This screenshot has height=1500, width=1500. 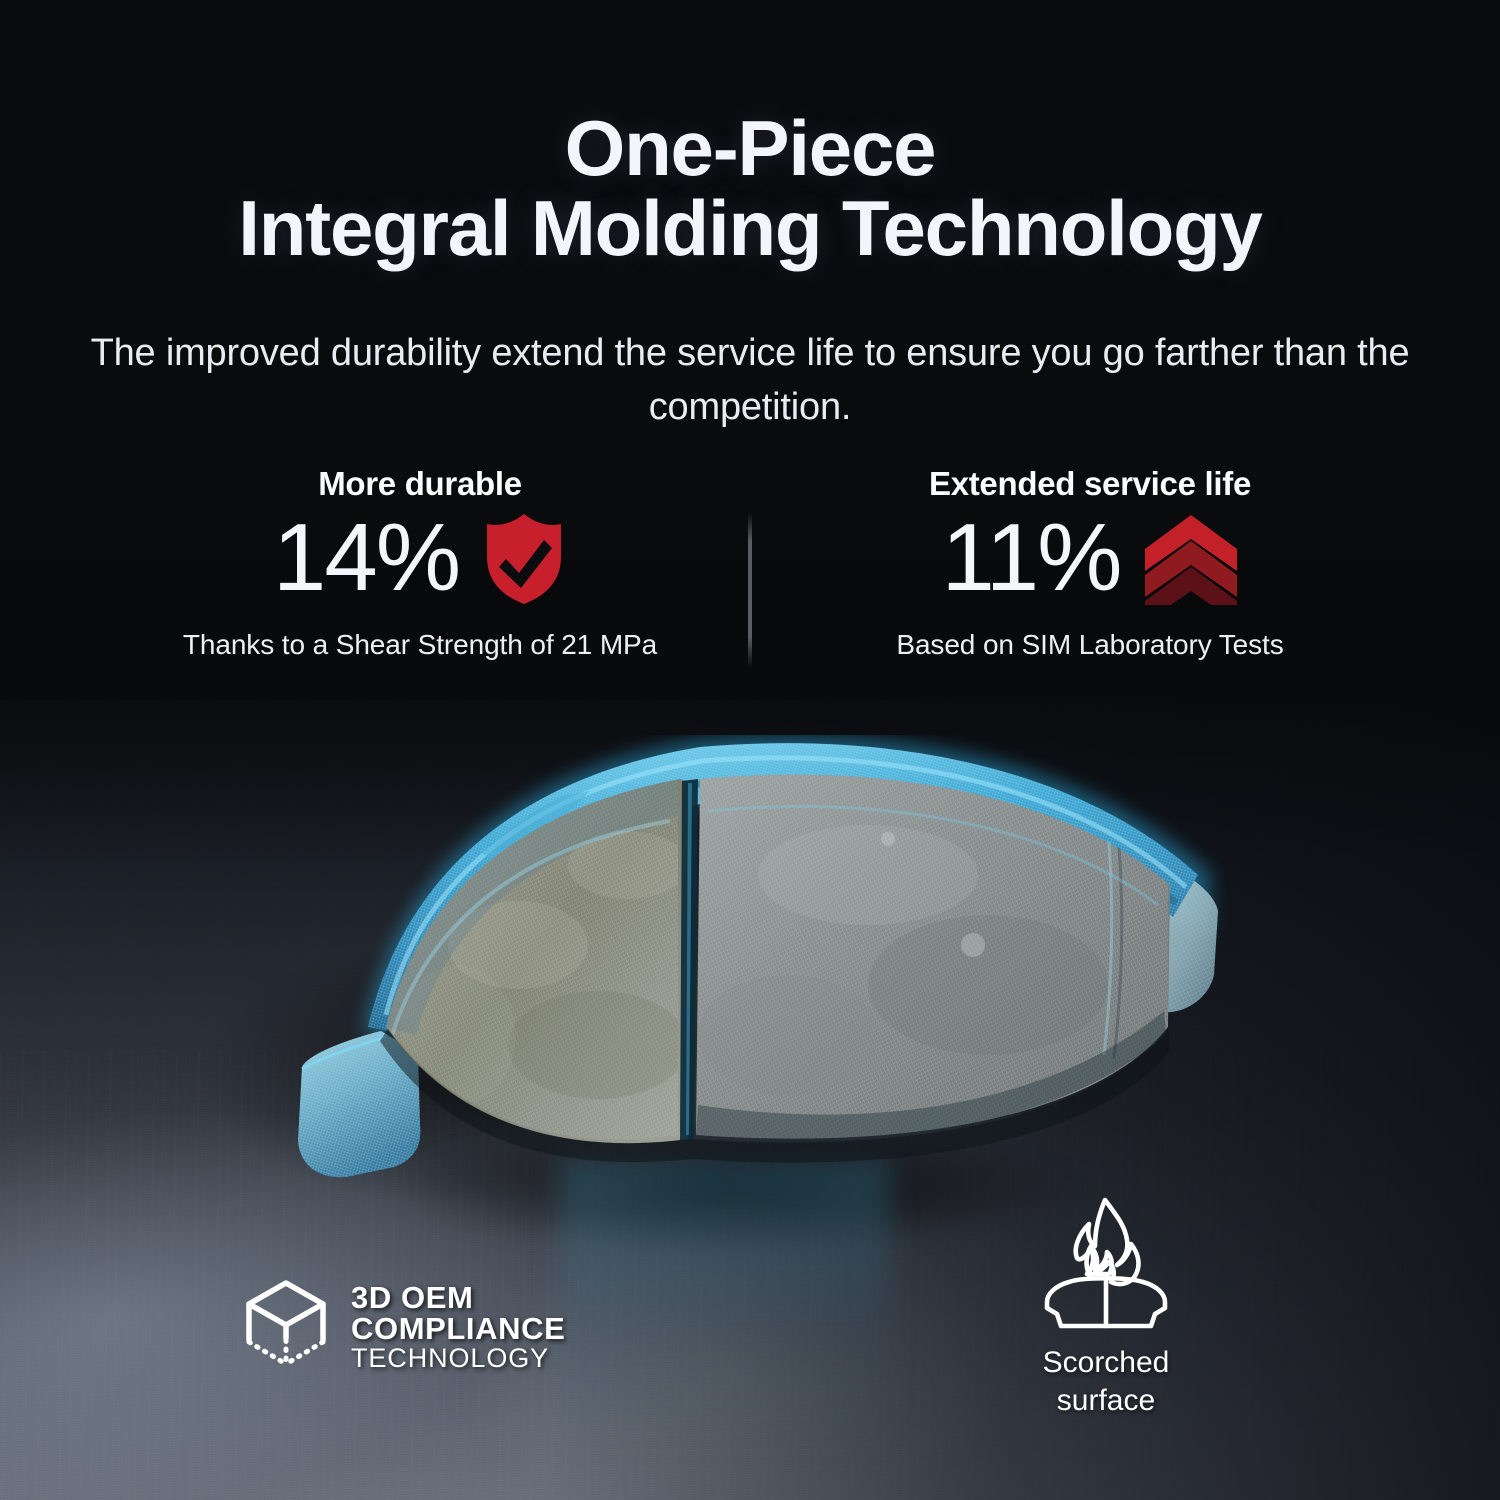 I want to click on badge-scorched-label: Scorched surface, so click(x=1106, y=1382).